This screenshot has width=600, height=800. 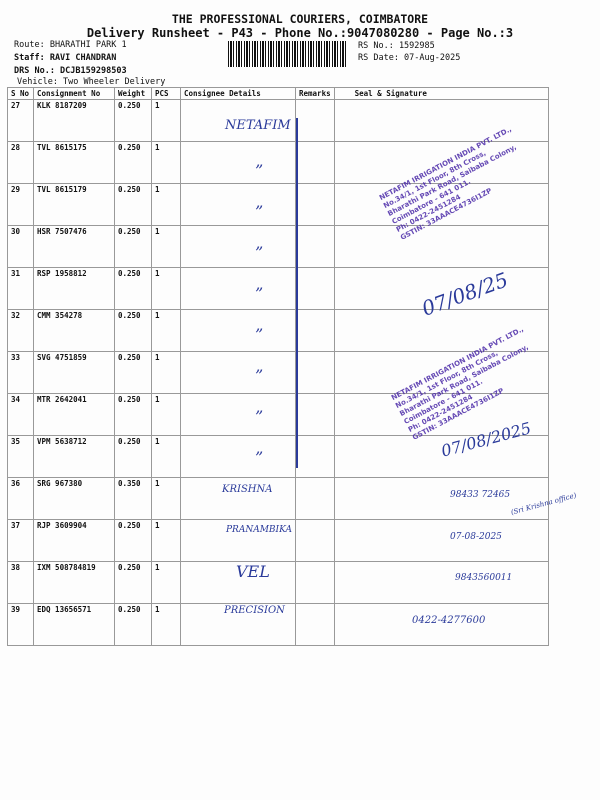 I want to click on consignment-cell: SRG 967380, so click(x=74, y=498).